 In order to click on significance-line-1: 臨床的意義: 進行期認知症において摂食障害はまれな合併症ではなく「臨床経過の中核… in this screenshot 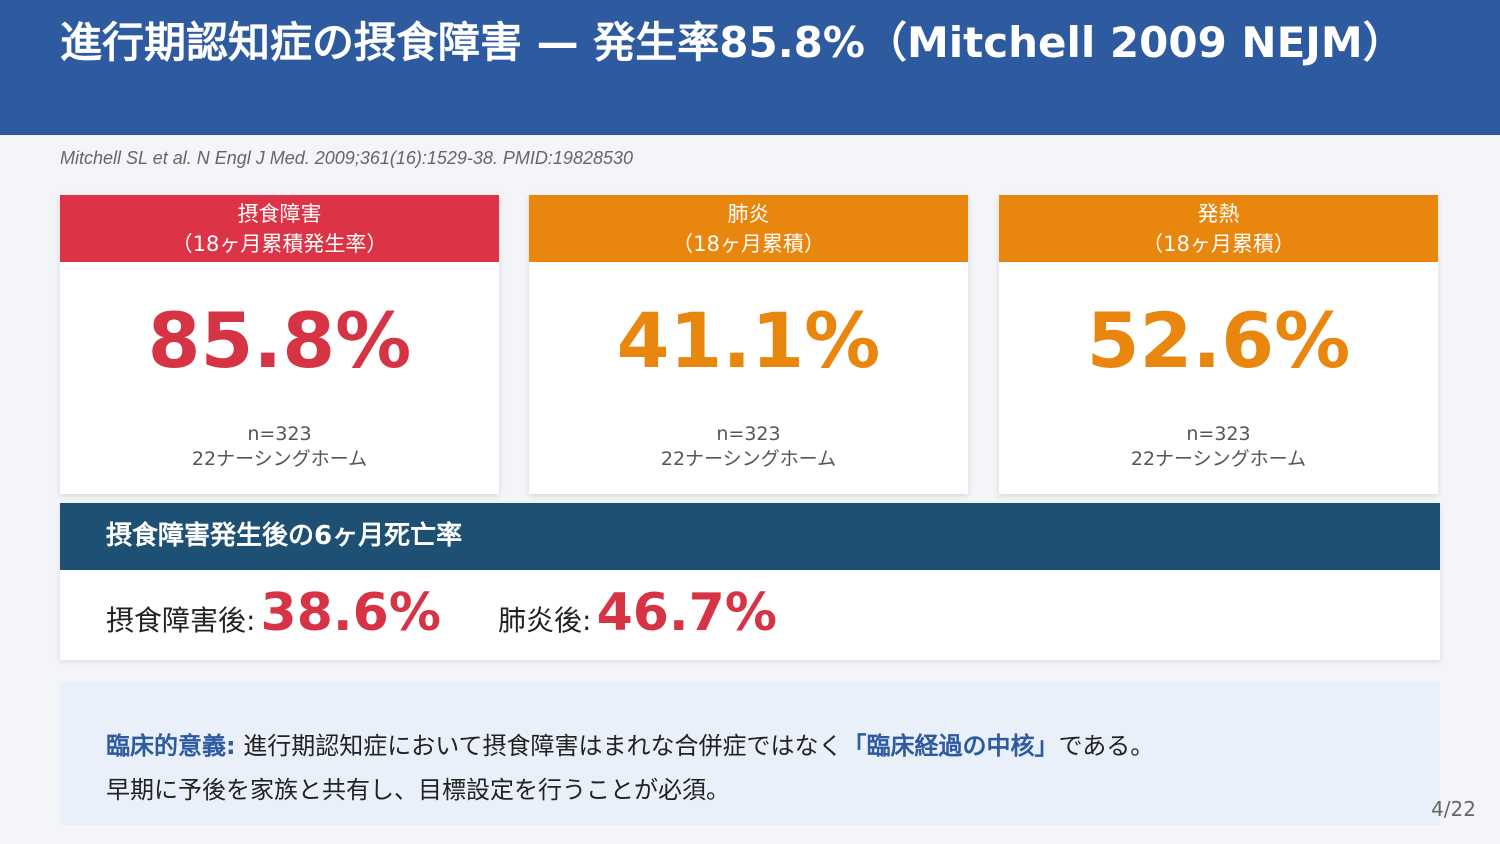, I will do `click(773, 746)`.